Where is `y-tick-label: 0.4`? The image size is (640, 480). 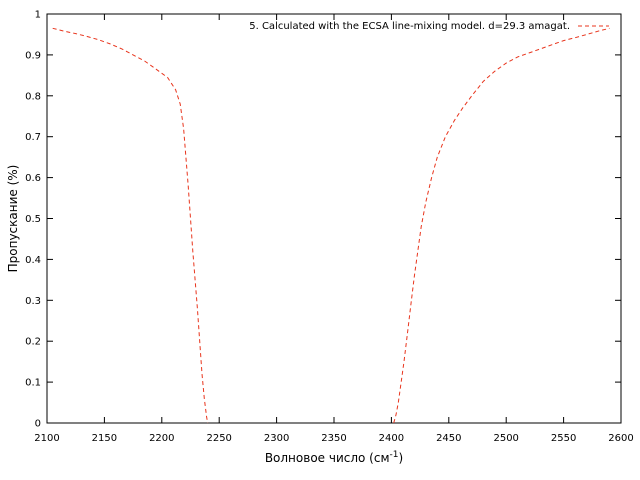
y-tick-label: 0.4 is located at coordinates (33, 260).